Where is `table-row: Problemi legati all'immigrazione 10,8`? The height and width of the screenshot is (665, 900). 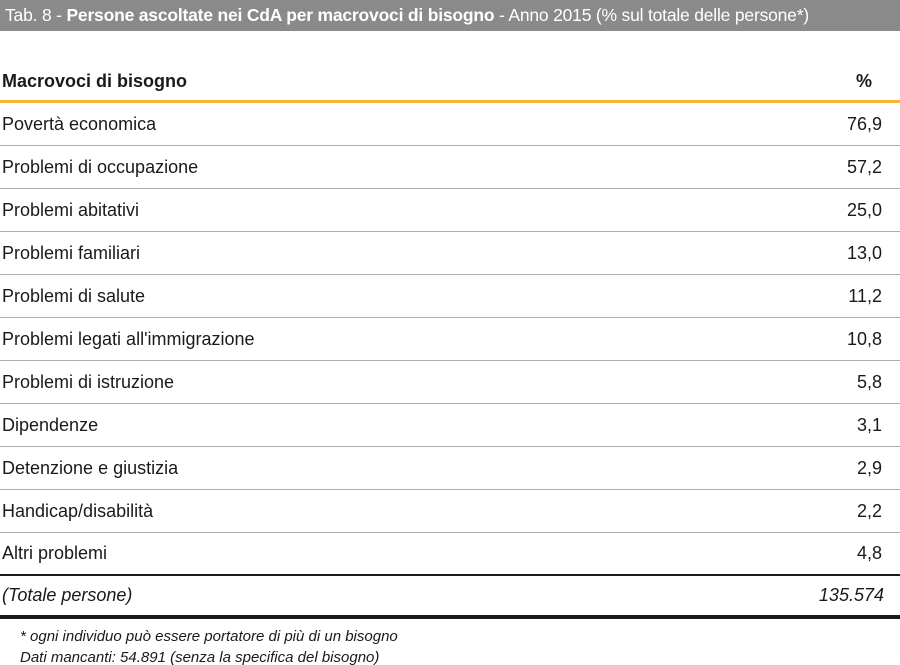
table-row: Problemi legati all'immigrazione 10,8 is located at coordinates (450, 339).